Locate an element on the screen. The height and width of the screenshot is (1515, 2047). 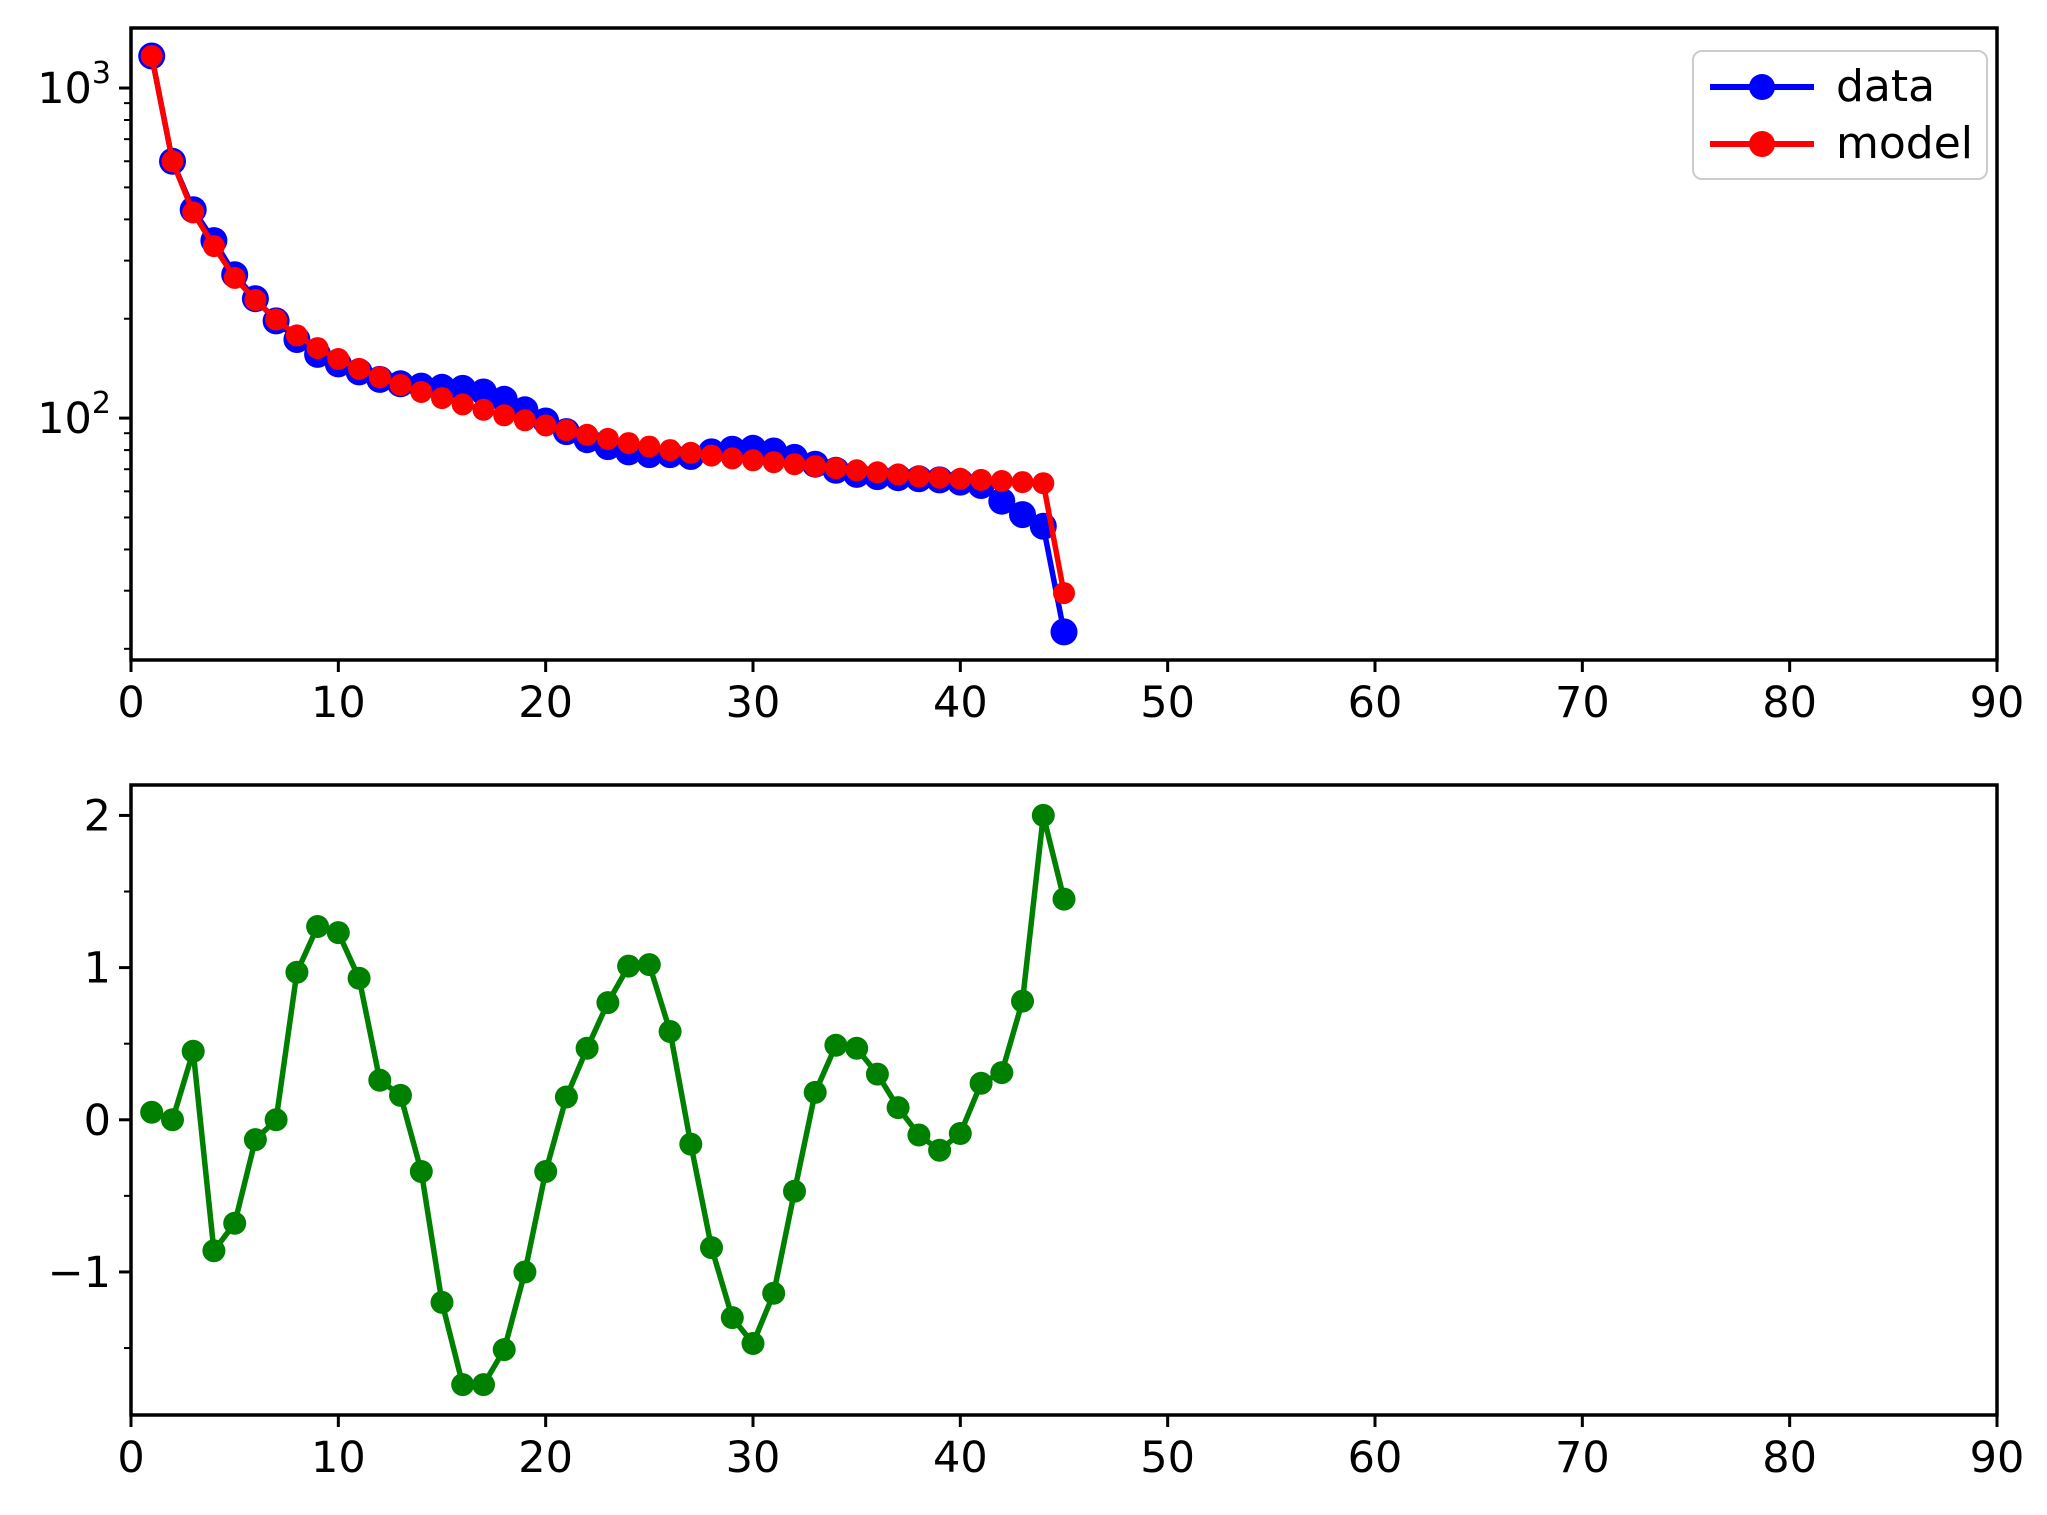
bottom-y-axis: 2 1 0 −1 is located at coordinates (89, 1070).